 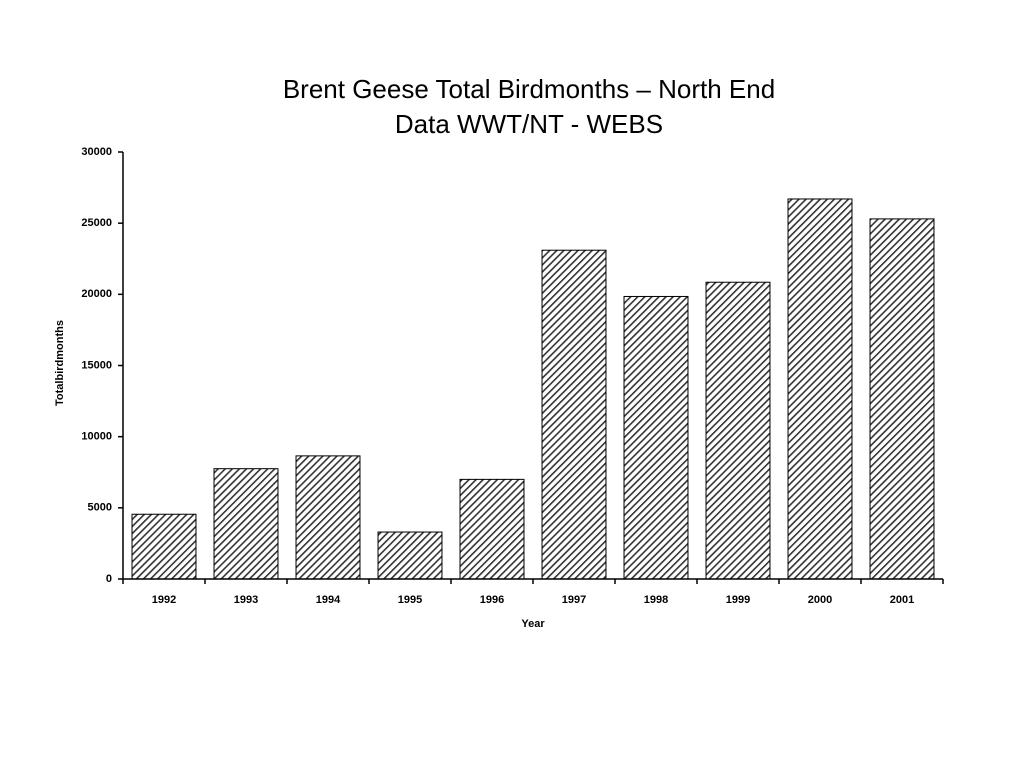 What do you see at coordinates (109, 579) in the screenshot?
I see `y-tick-label: 0` at bounding box center [109, 579].